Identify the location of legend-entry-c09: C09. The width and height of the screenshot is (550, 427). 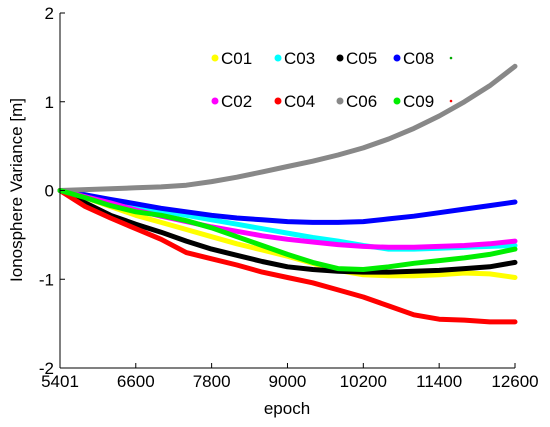
(413, 101).